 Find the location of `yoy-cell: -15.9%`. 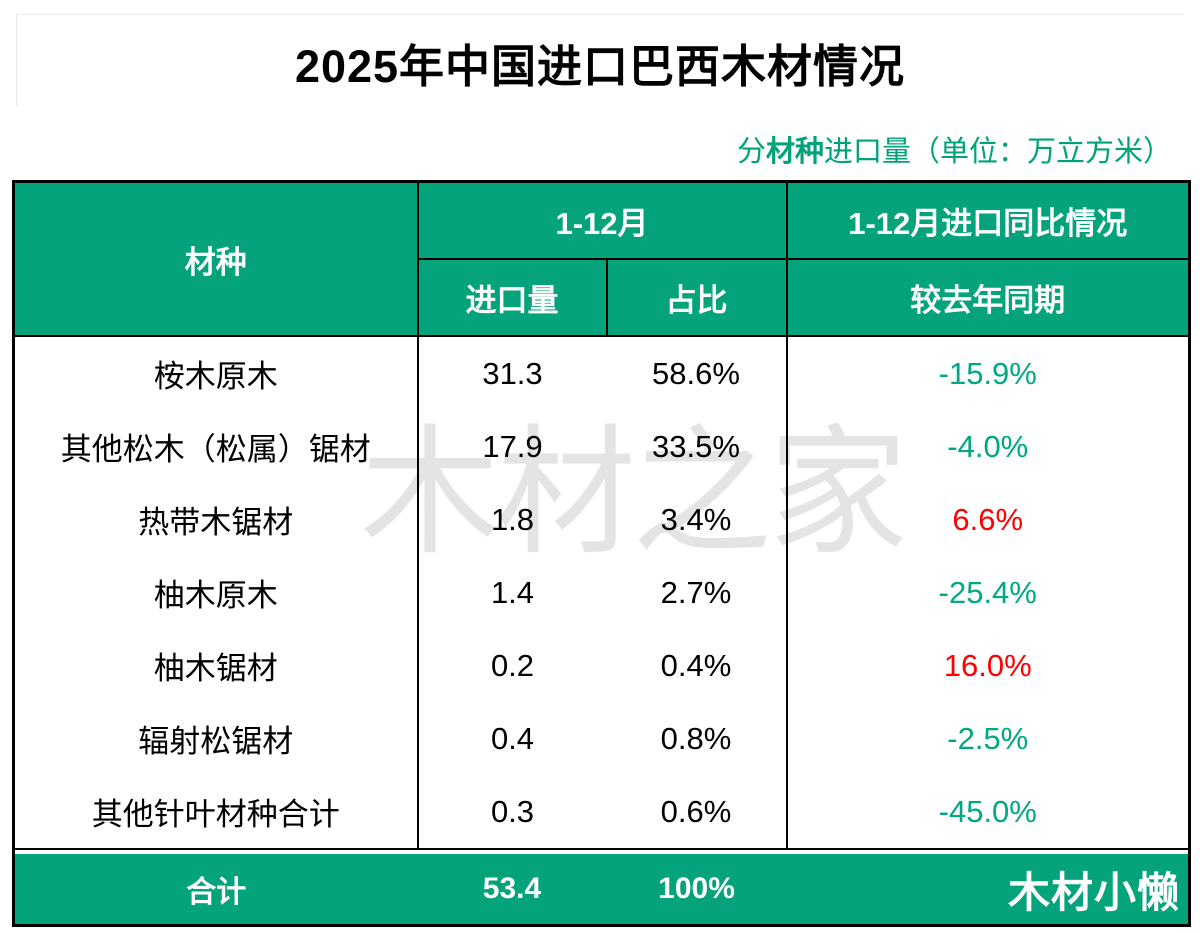

yoy-cell: -15.9% is located at coordinates (987, 373).